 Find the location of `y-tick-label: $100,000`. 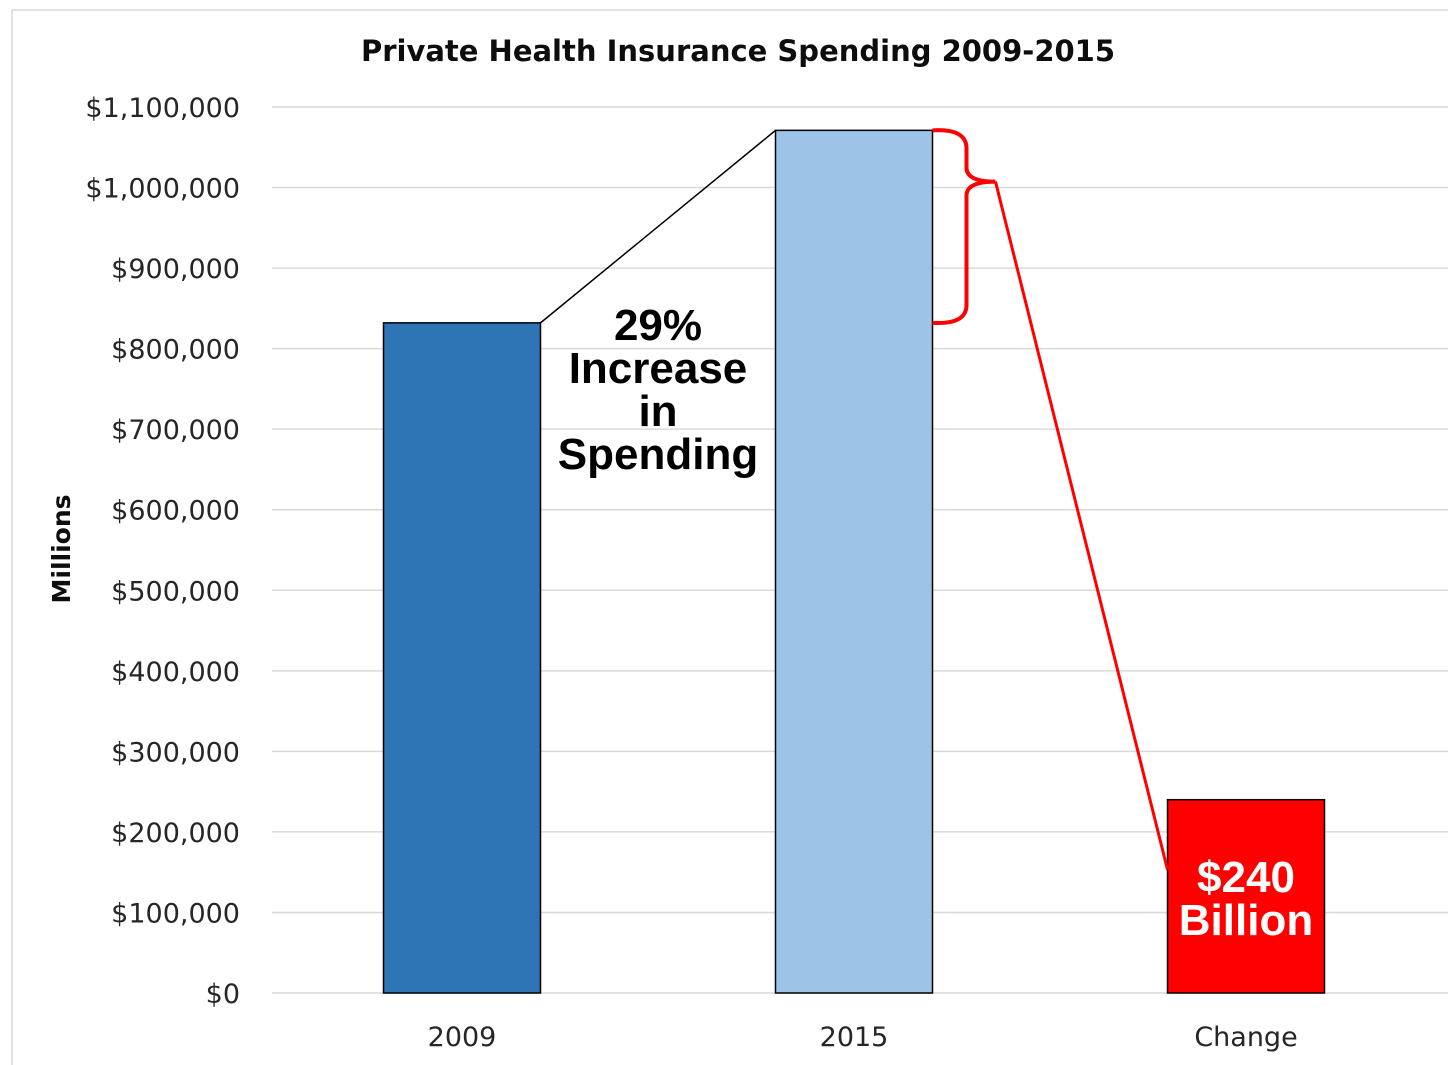

y-tick-label: $100,000 is located at coordinates (175, 913).